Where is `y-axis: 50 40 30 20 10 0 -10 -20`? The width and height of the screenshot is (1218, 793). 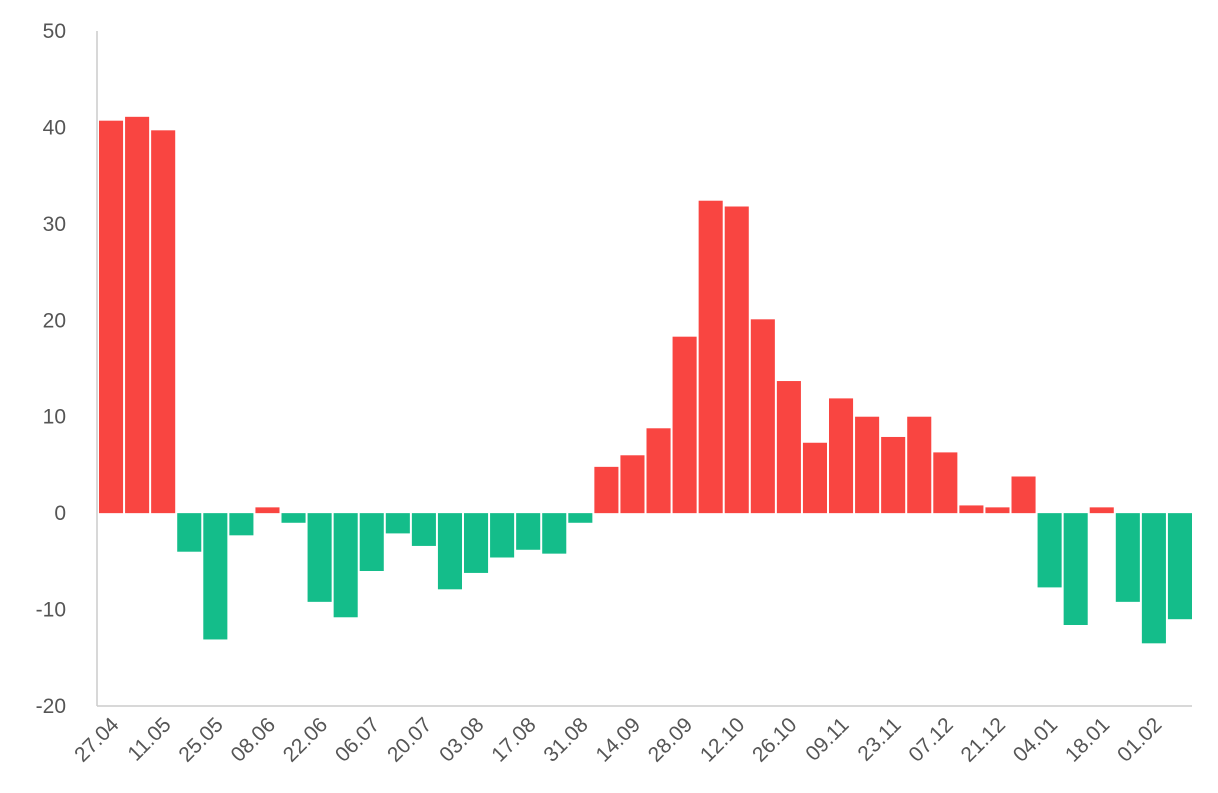 y-axis: 50 40 30 20 10 0 -10 -20 is located at coordinates (67, 369).